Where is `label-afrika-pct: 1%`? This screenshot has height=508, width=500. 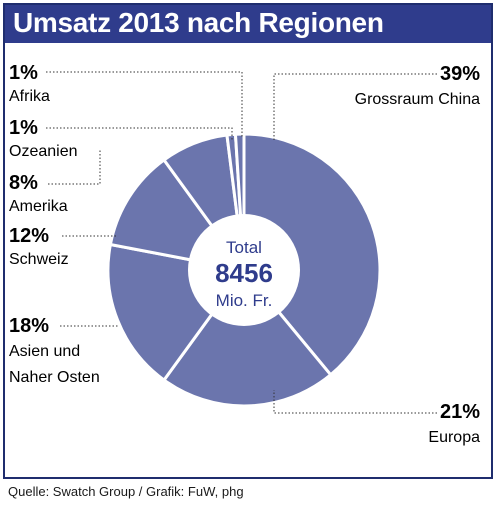
label-afrika-pct: 1% is located at coordinates (23, 73).